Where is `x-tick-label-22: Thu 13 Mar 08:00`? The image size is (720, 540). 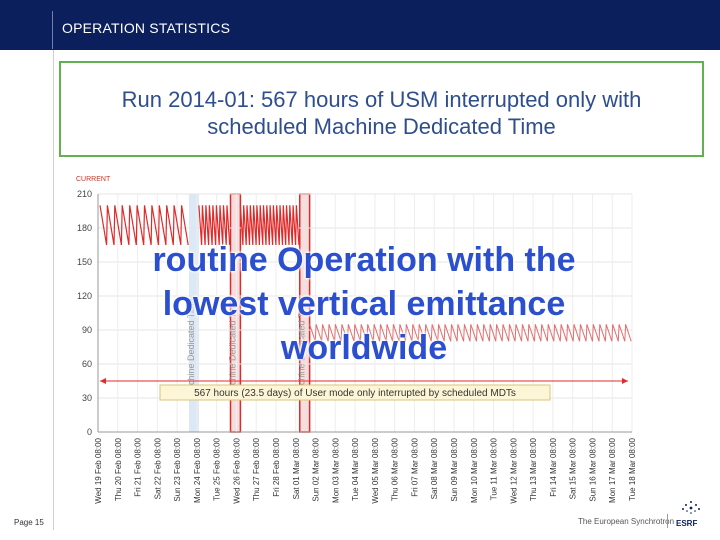 x-tick-label-22: Thu 13 Mar 08:00 is located at coordinates (533, 469).